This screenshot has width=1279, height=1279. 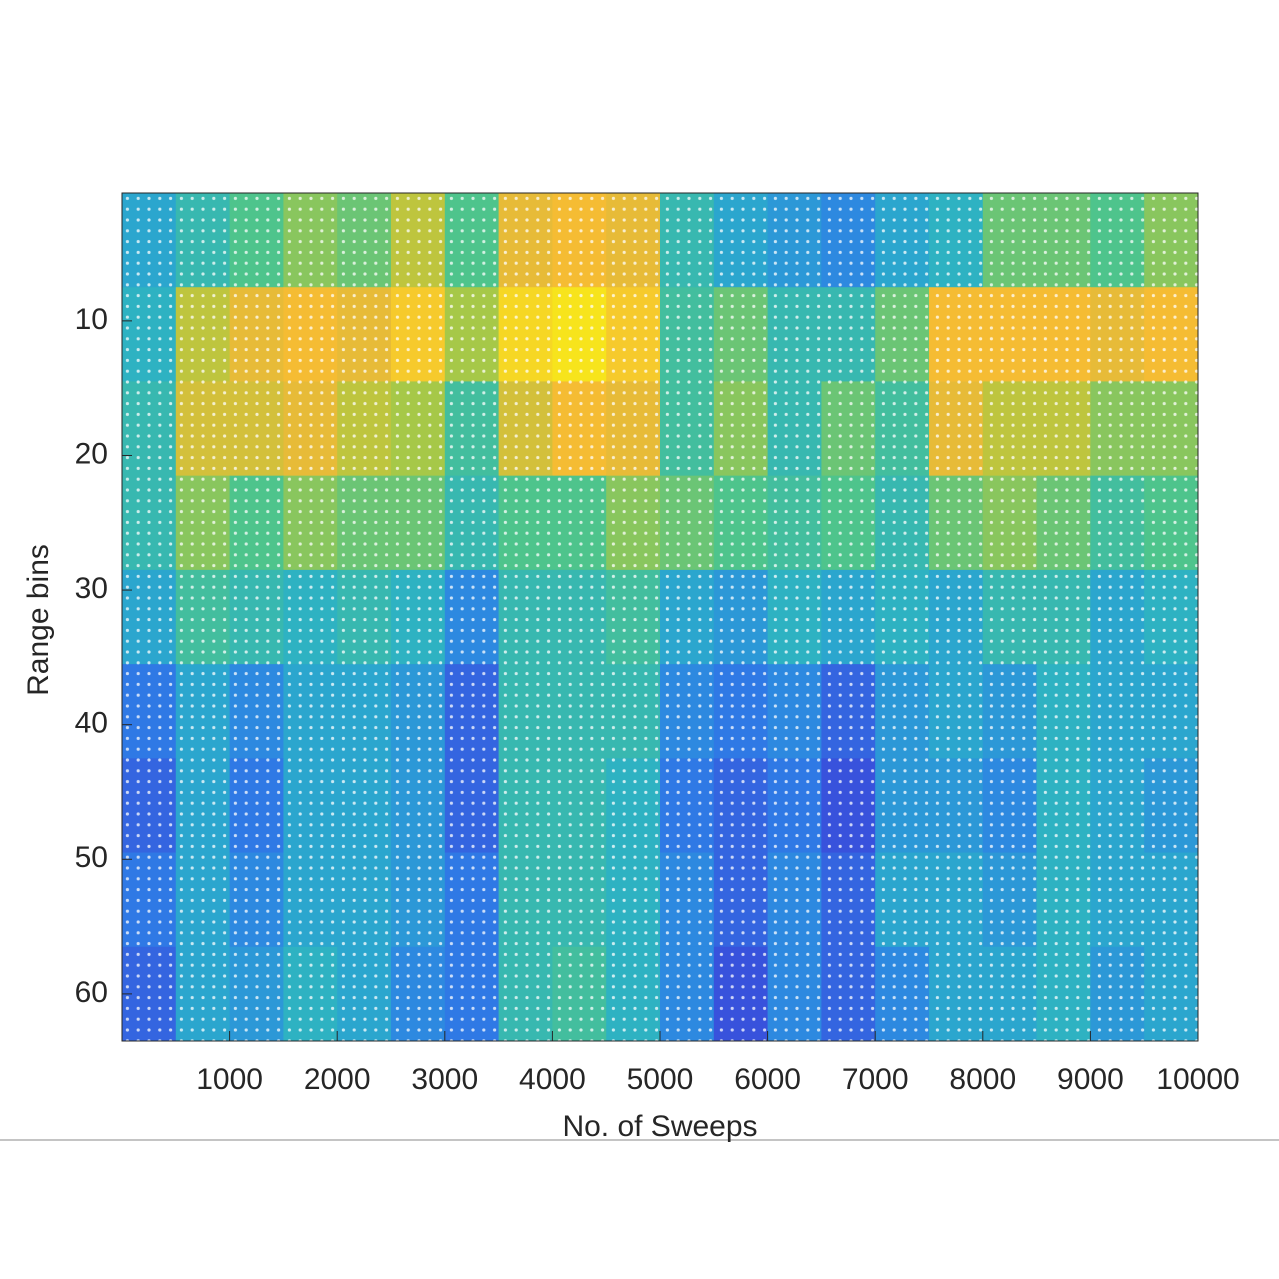 I want to click on y-tick-label: 20, so click(x=91, y=453).